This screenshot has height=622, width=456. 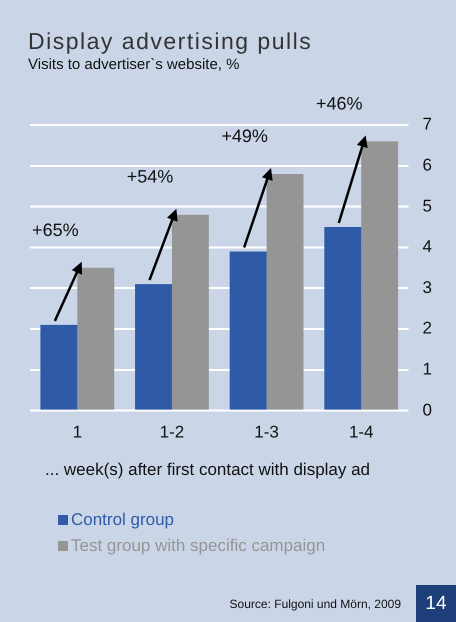 I want to click on y-tick-label: 0, so click(x=427, y=410).